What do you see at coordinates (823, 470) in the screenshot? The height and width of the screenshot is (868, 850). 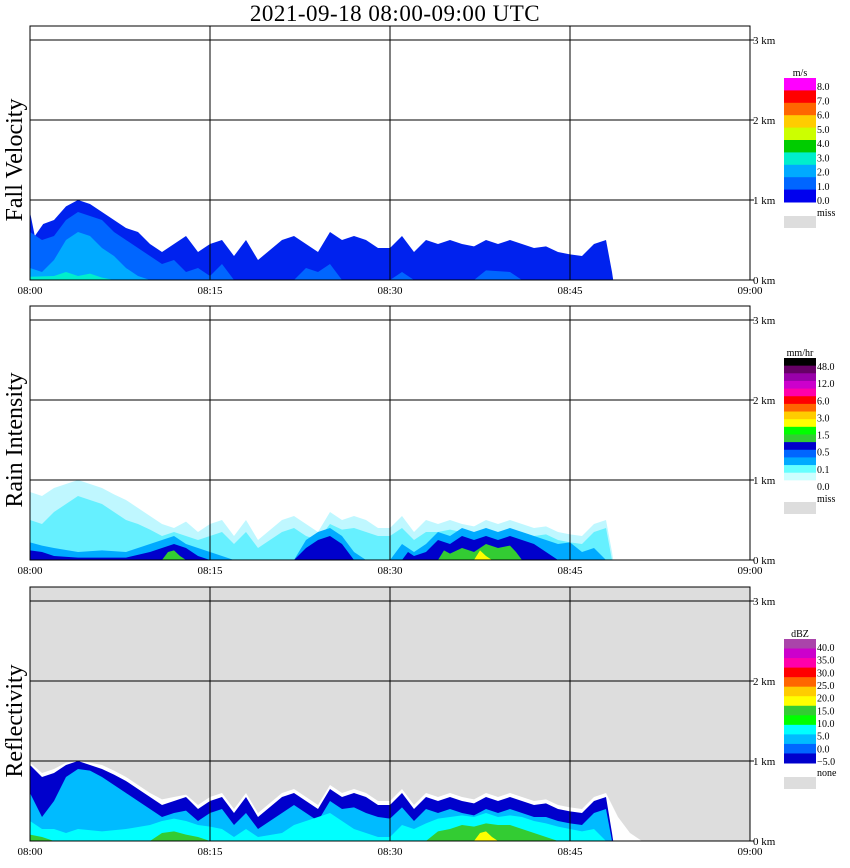 I see `legend-level: 0.1` at bounding box center [823, 470].